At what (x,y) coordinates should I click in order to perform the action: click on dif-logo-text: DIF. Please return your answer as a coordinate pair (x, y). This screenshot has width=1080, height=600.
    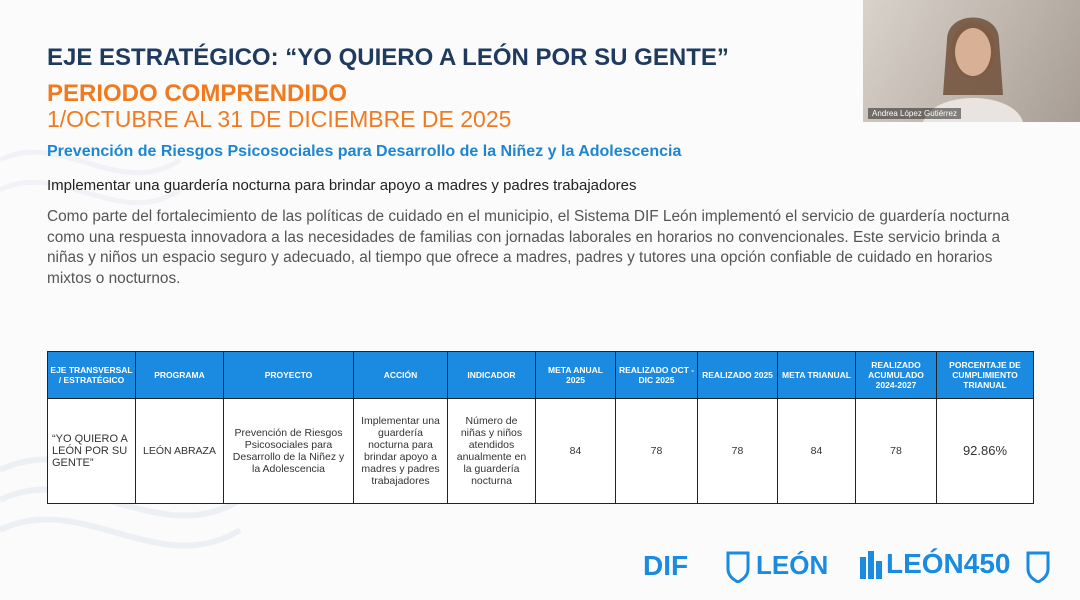
    Looking at the image, I should click on (666, 565).